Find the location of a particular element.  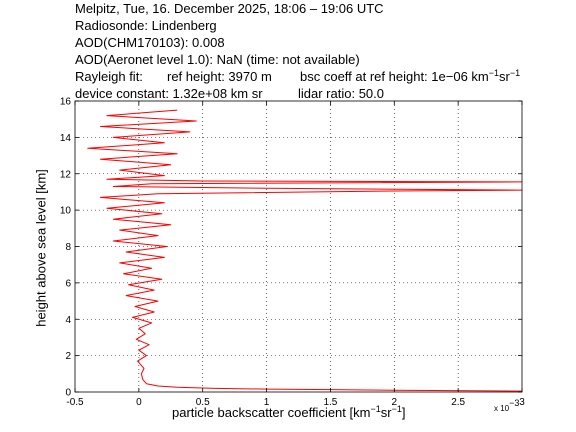

lidar-ratio-text: lidar ratio: 50.0 is located at coordinates (341, 93).